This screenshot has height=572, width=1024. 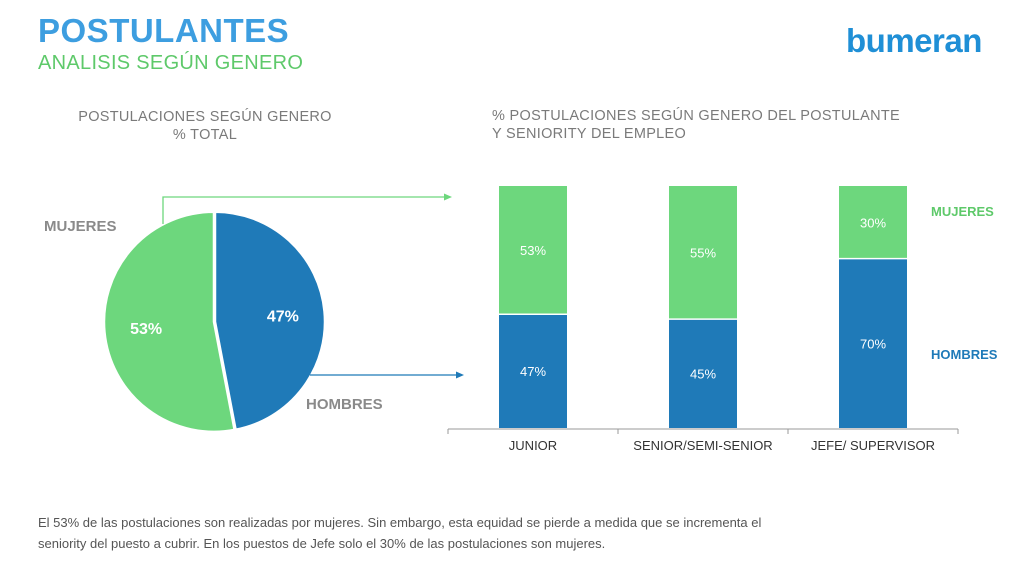 What do you see at coordinates (344, 404) in the screenshot?
I see `pie-label-hombres: HOMBRES` at bounding box center [344, 404].